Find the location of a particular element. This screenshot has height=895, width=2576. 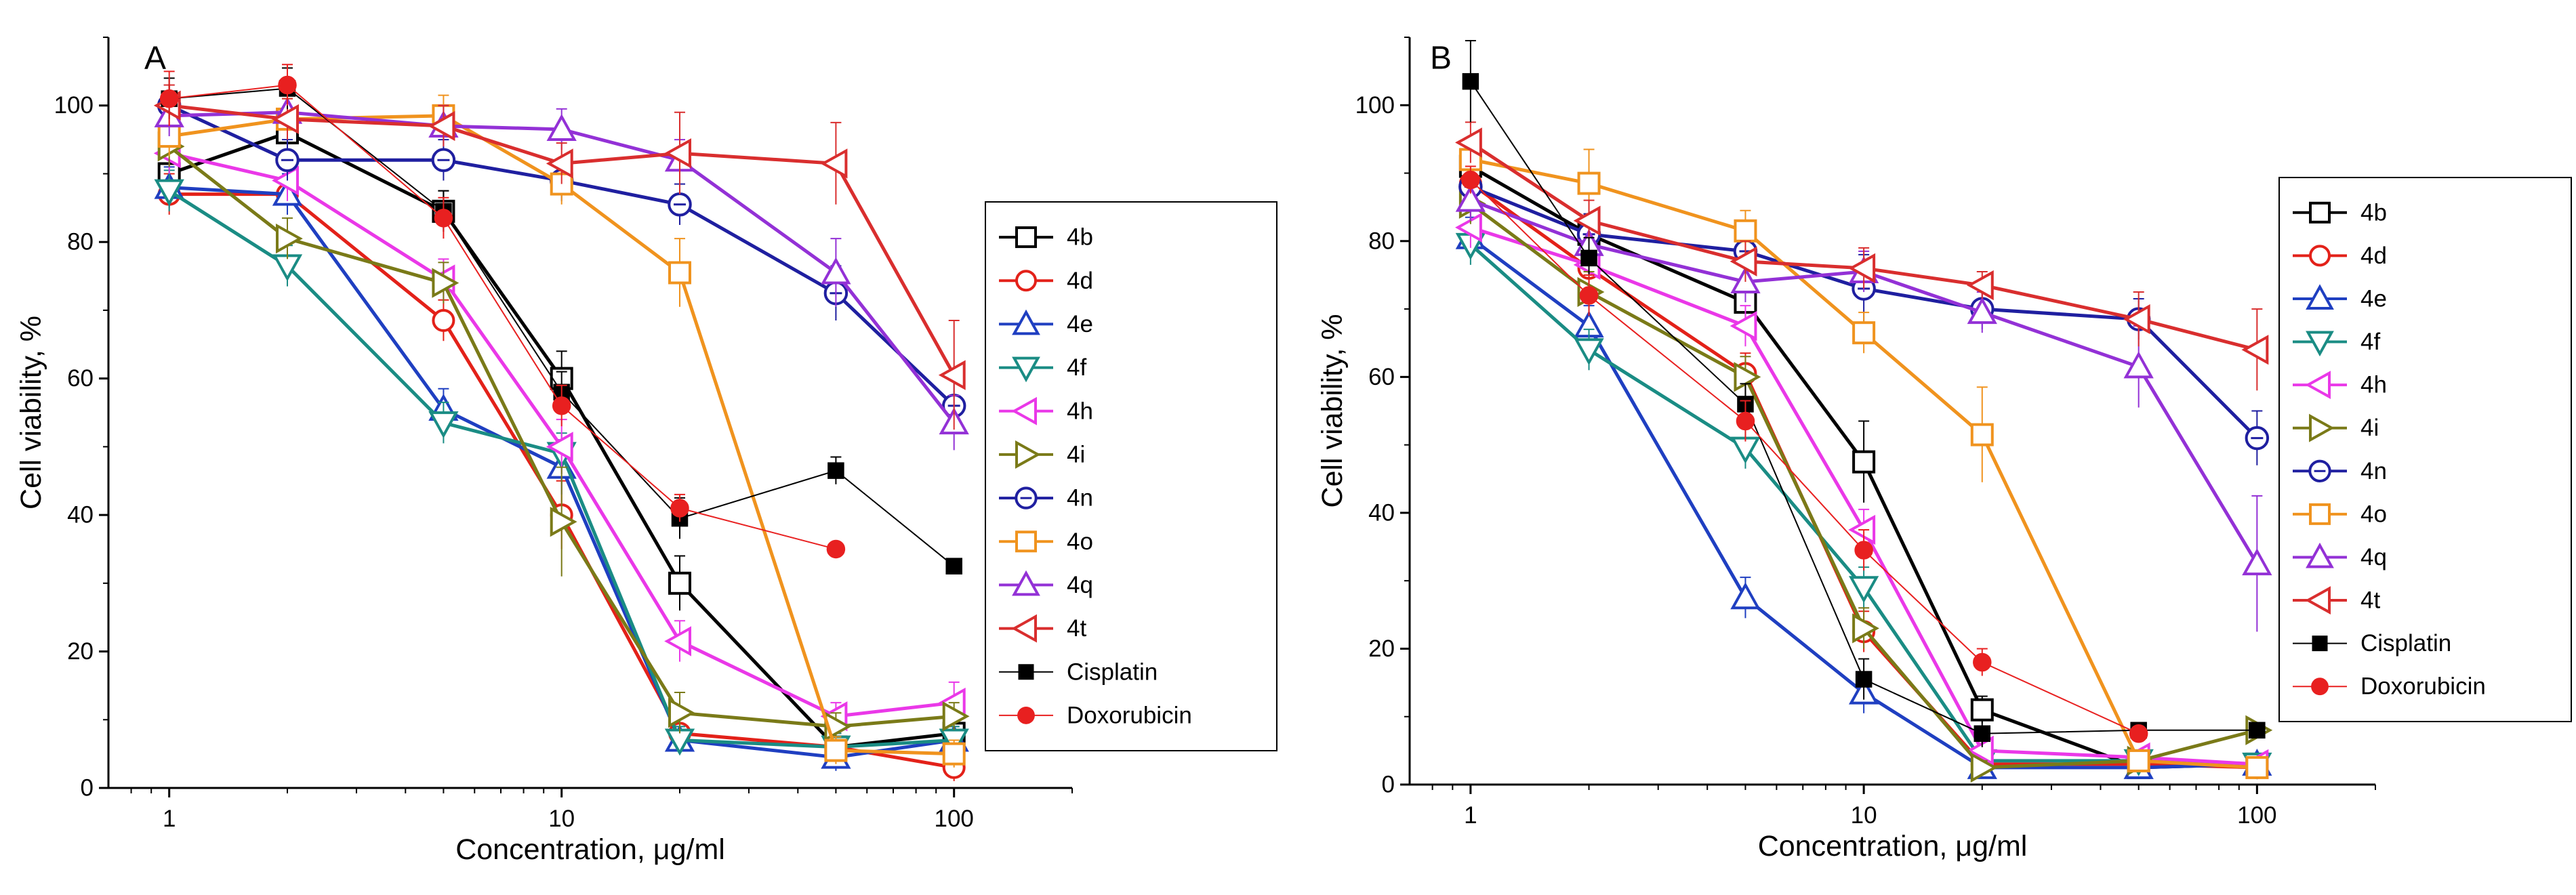

series-4t is located at coordinates (1862, 256).